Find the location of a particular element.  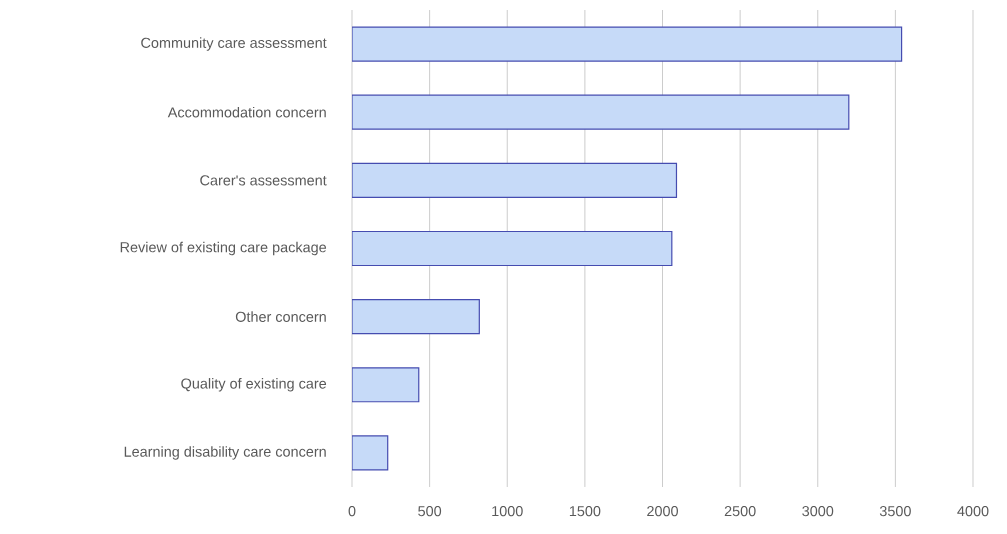

x-tick-label: 1000 is located at coordinates (507, 511).